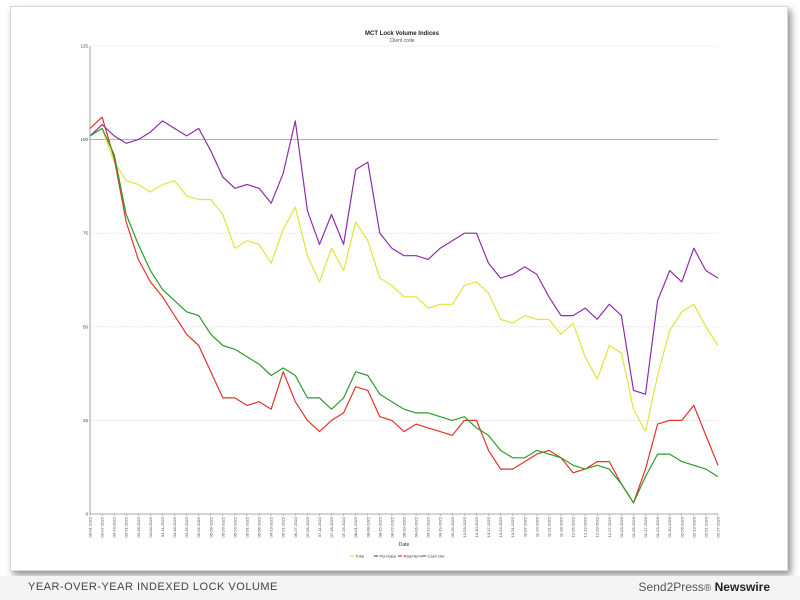  I want to click on x-tick-label: 05-23-2022, so click(234, 526).